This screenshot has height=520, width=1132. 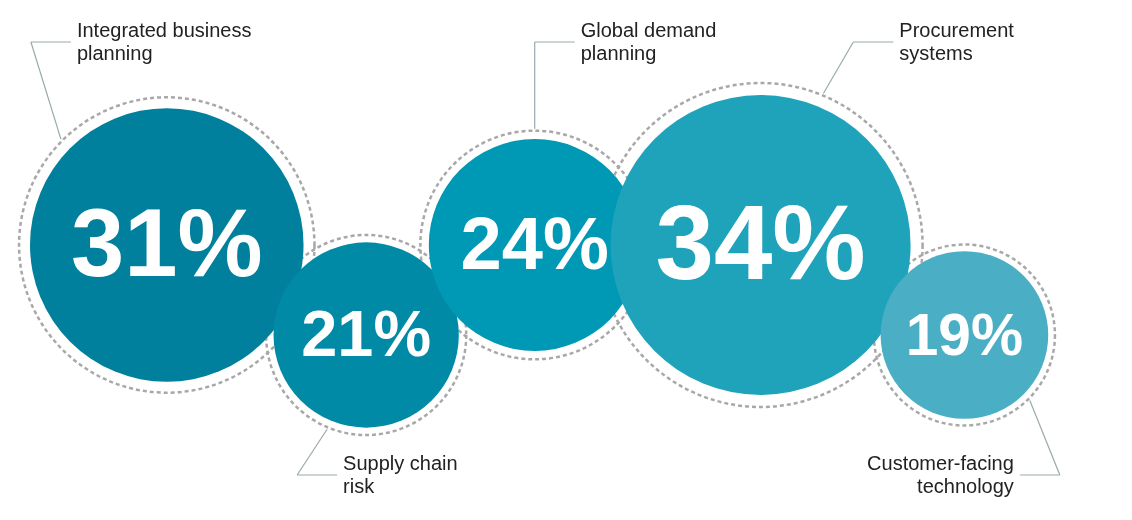 I want to click on data-label: 21%, so click(x=366, y=333).